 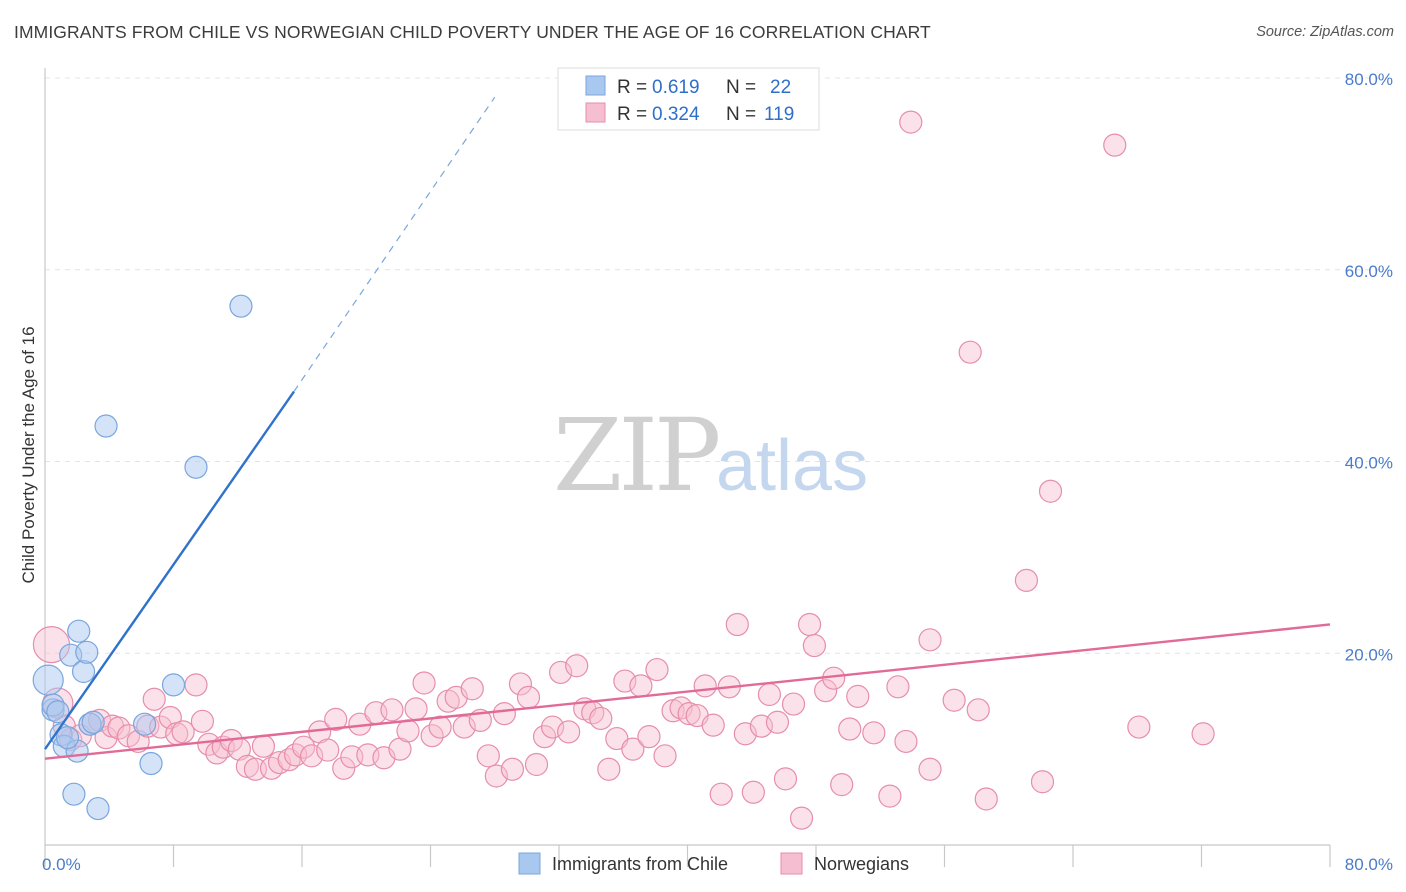 I want to click on legend-n-value-chile: 22, so click(x=780, y=87).